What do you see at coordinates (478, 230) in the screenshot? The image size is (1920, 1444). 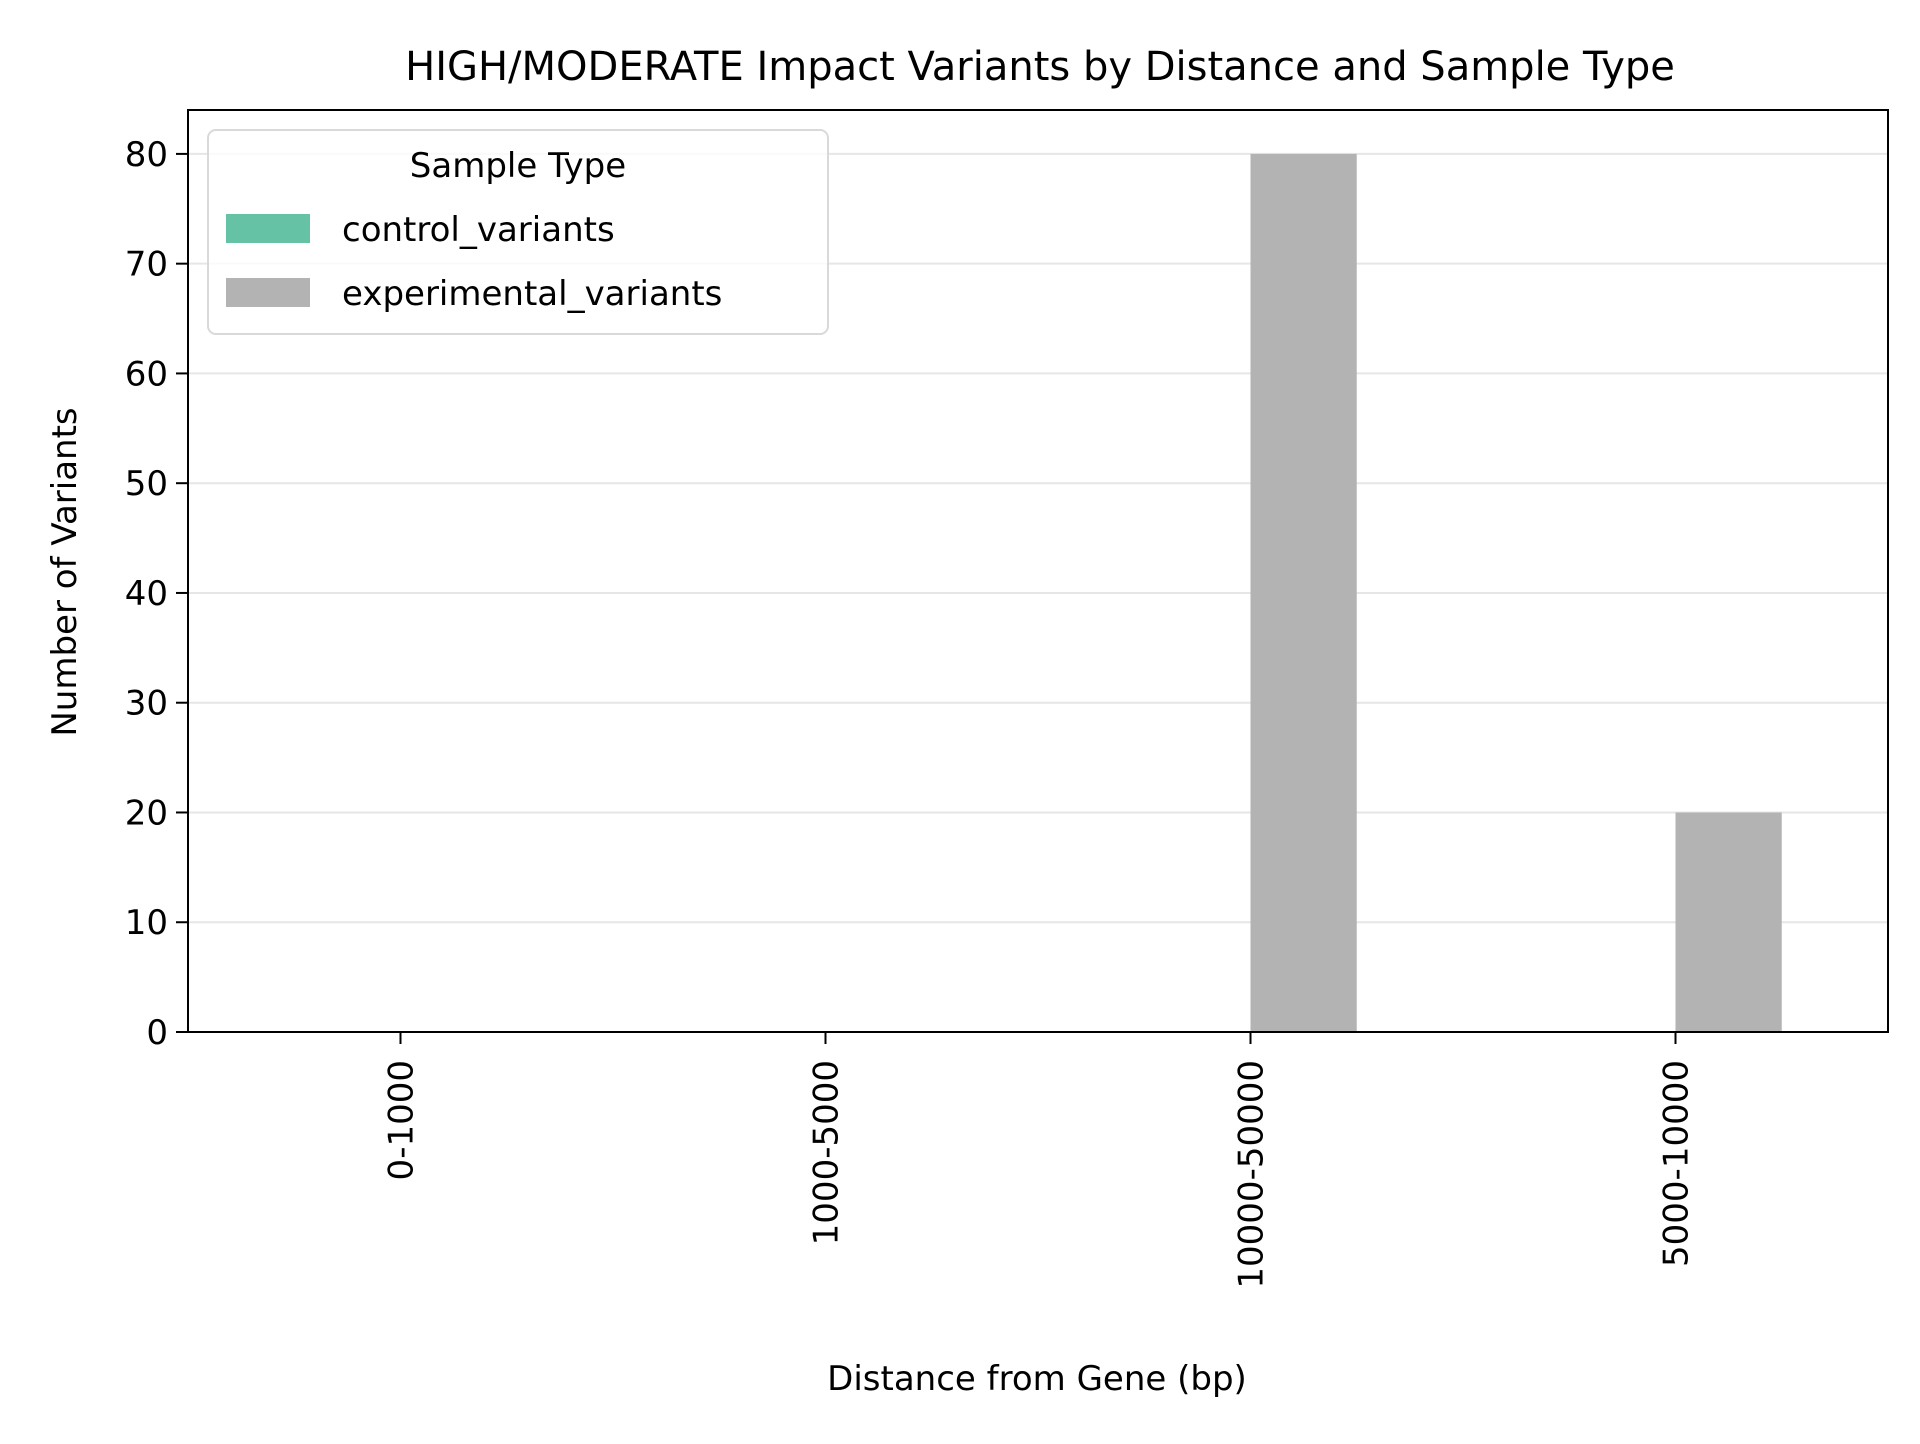 I see `legend-label-control_variants: control_variants` at bounding box center [478, 230].